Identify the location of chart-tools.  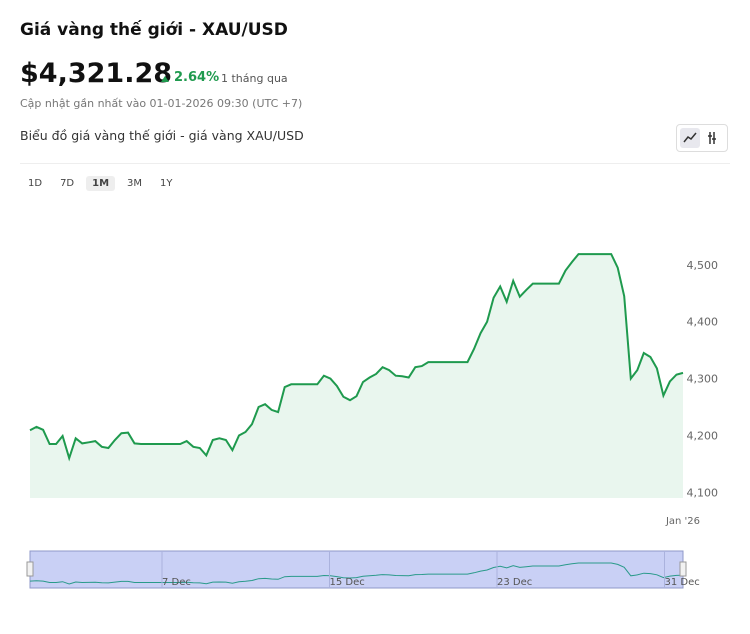
(702, 138).